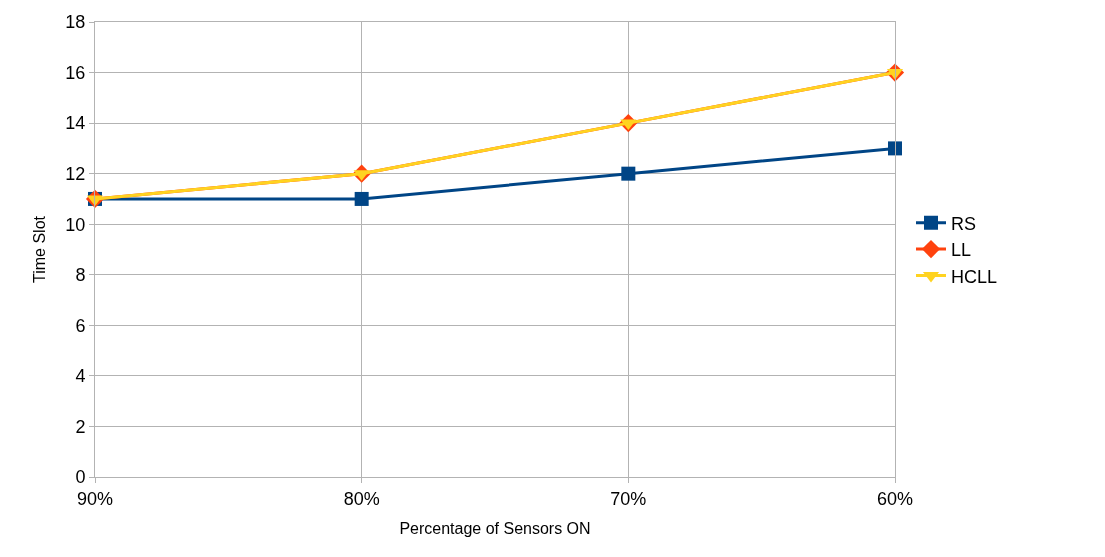 This screenshot has width=1105, height=557. I want to click on x-tick-label: 60%, so click(895, 498).